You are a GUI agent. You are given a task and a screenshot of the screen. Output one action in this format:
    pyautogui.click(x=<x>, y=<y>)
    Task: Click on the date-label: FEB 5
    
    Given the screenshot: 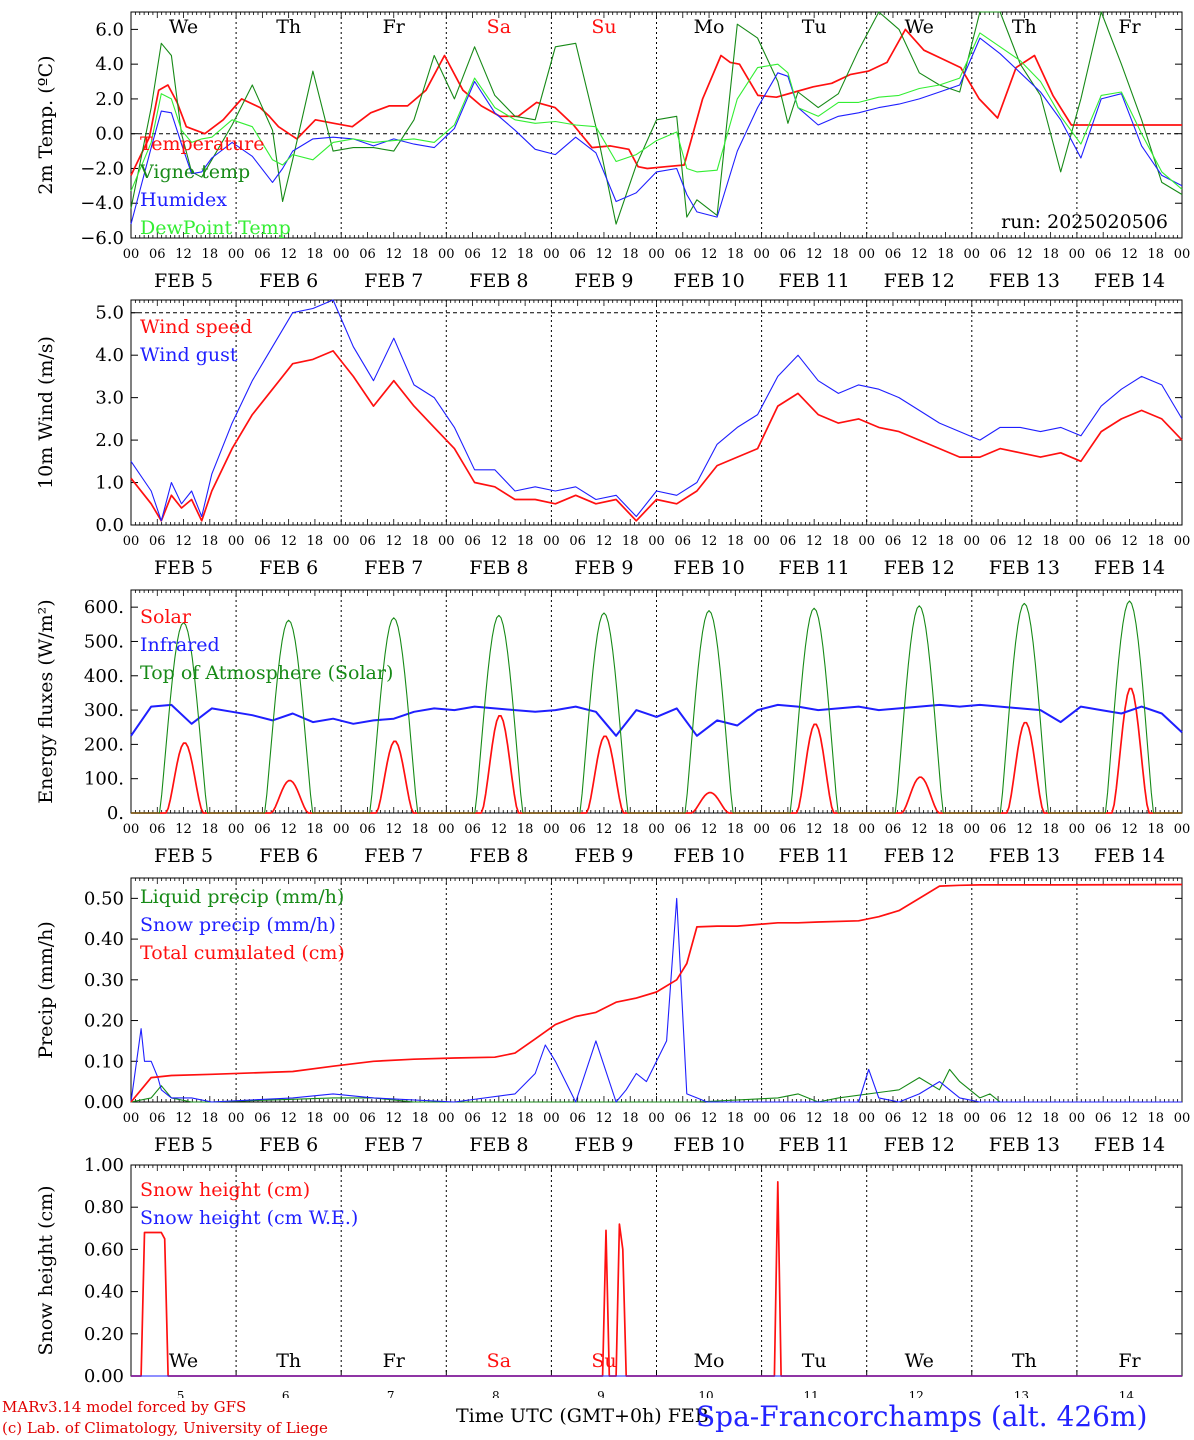 What is the action you would take?
    pyautogui.click(x=183, y=856)
    